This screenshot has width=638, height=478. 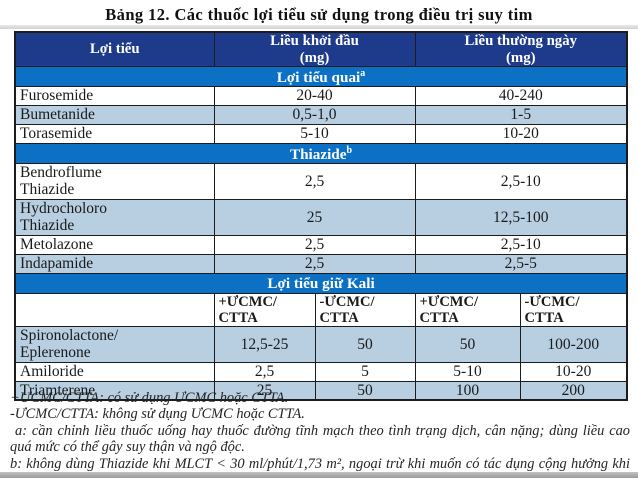 What do you see at coordinates (114, 96) in the screenshot?
I see `drug-name-cell: Furosemide` at bounding box center [114, 96].